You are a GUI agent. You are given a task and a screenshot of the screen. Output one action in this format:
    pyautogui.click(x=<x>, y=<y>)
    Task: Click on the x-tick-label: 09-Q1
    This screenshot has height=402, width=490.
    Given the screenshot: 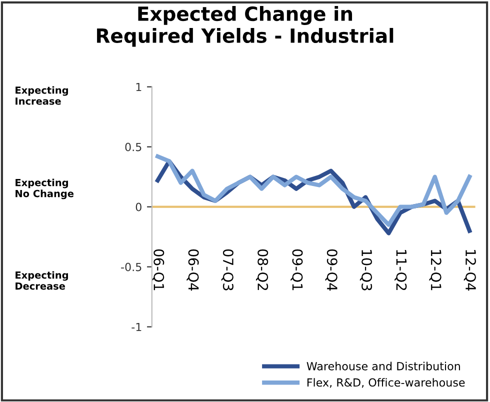 What is the action you would take?
    pyautogui.click(x=296, y=269)
    